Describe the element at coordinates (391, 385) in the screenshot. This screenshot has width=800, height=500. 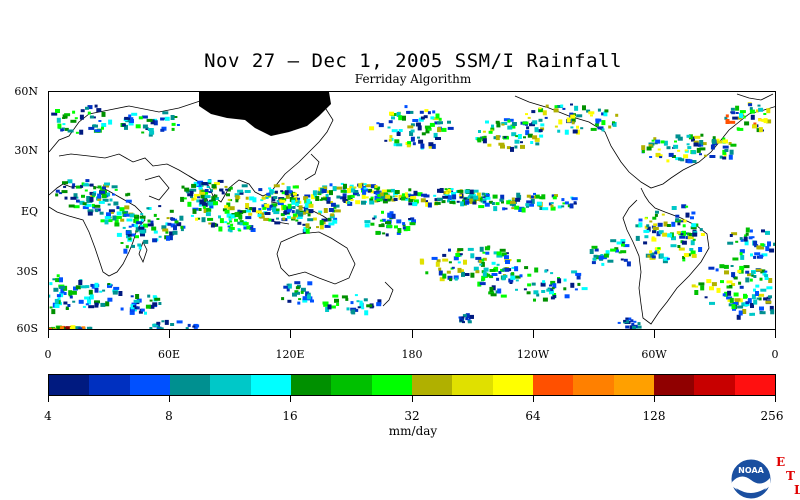
I see `colorbar-swatch` at that location.